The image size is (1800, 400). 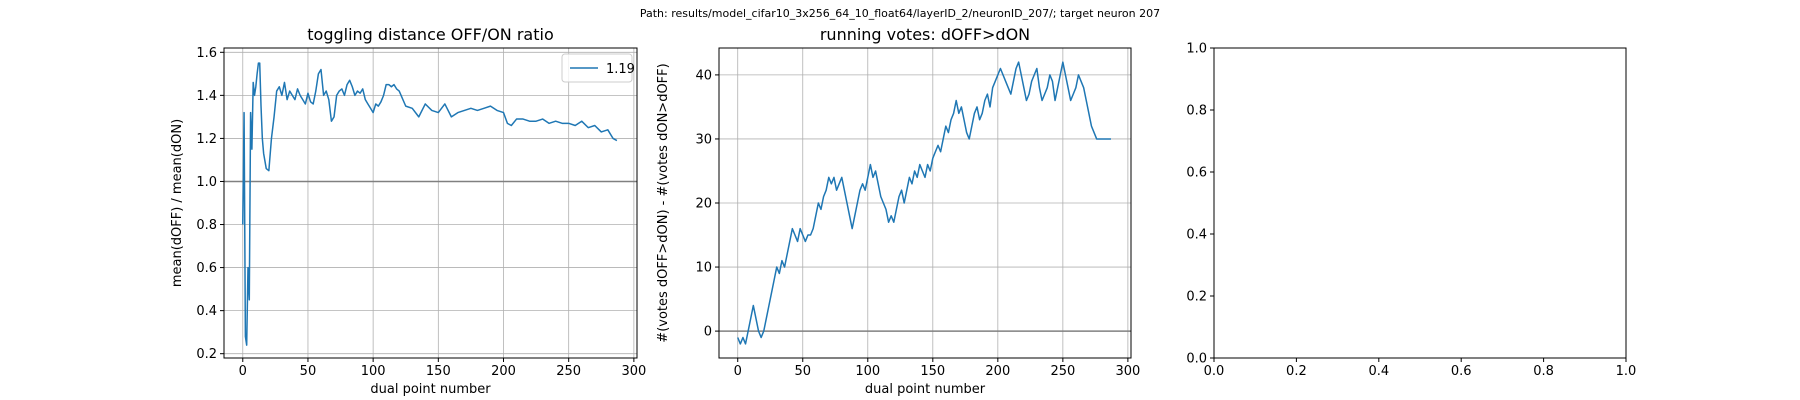 I want to click on y-axis-label: #(votes dOFF>dON) - #(votes dON>dOFF), so click(x=663, y=202).